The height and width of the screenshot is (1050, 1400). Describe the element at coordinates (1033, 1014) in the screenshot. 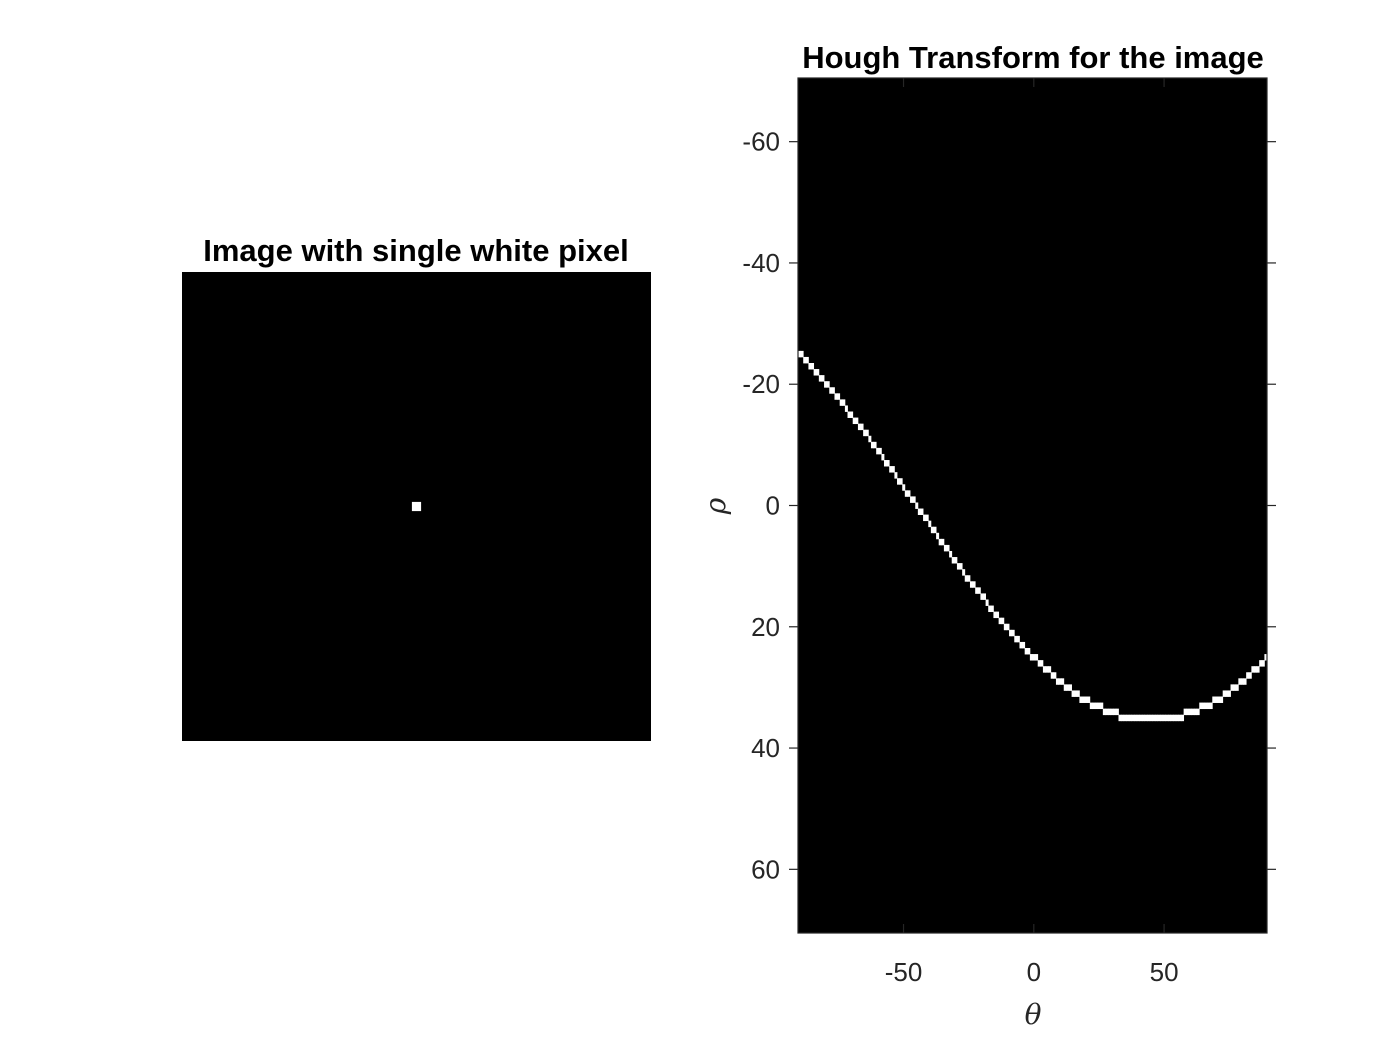

I see `x-axis-label: θ` at that location.